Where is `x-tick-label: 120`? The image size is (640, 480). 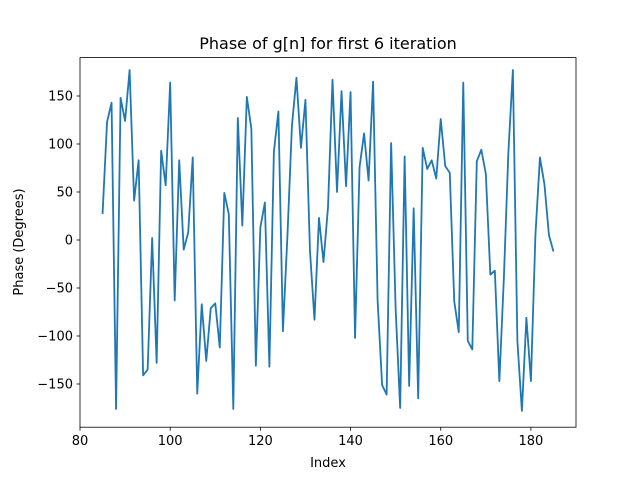 x-tick-label: 120 is located at coordinates (260, 441).